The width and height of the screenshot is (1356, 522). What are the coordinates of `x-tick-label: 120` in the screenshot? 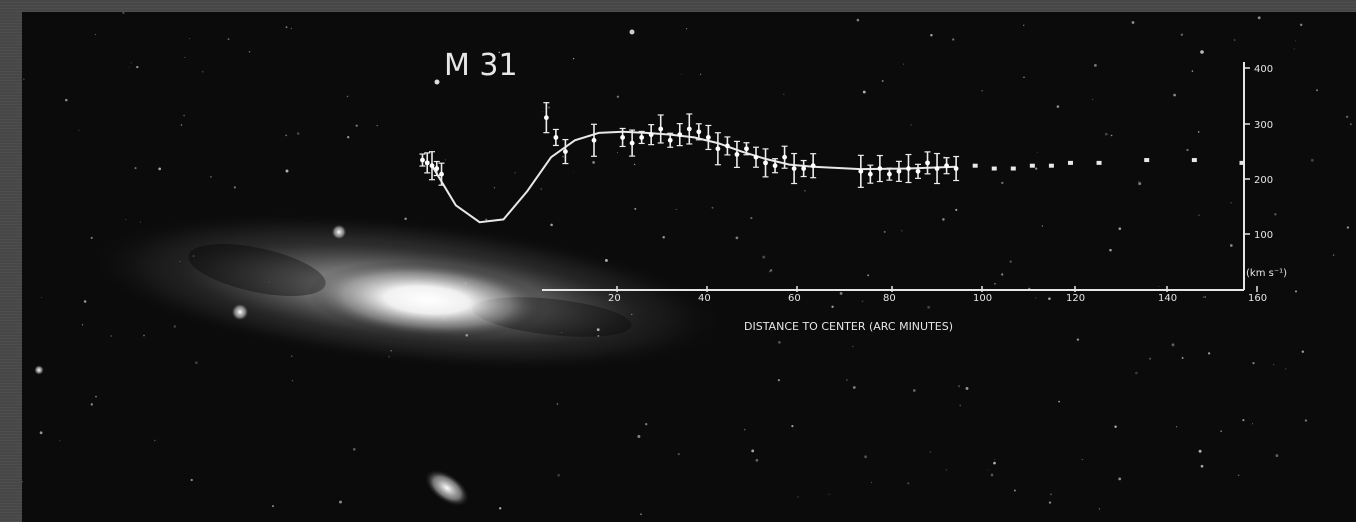 It's located at (1075, 298).